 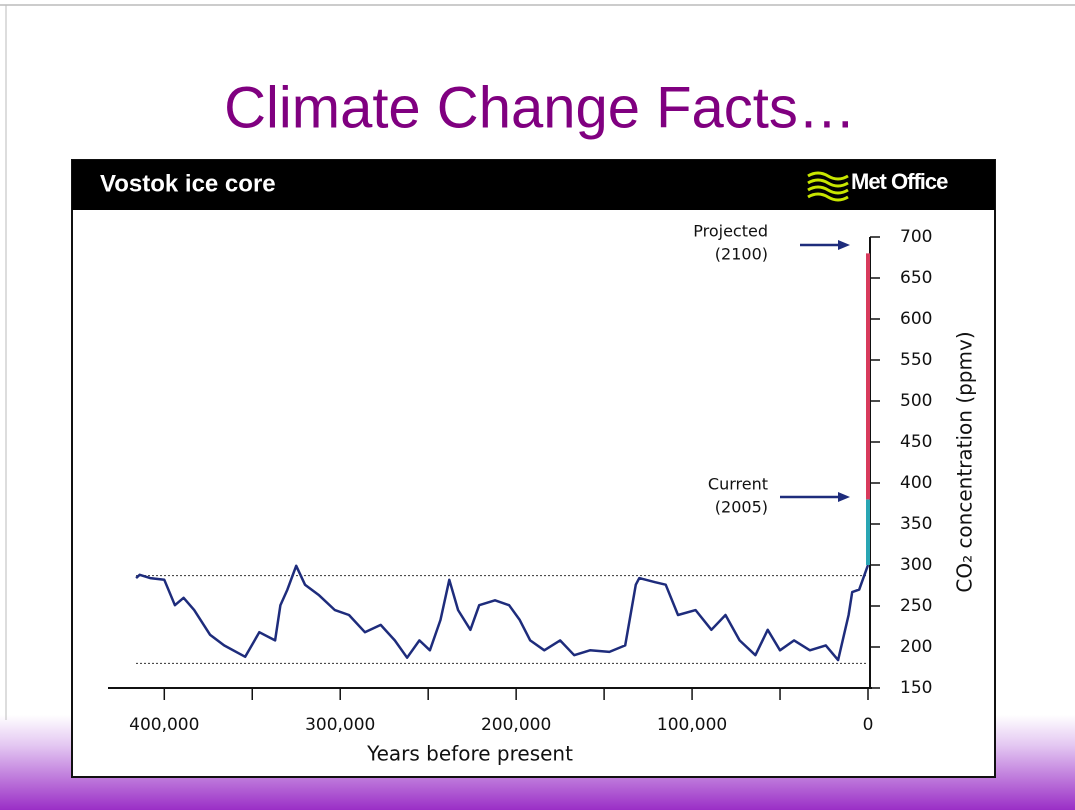 I want to click on annotation: (2100), so click(x=741, y=254).